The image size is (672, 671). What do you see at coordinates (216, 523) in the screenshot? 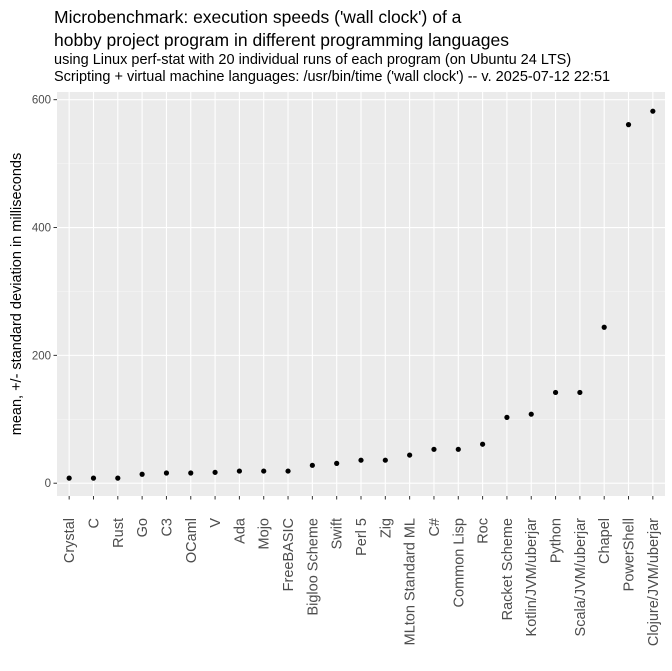
I see `x-tick-label: V` at bounding box center [216, 523].